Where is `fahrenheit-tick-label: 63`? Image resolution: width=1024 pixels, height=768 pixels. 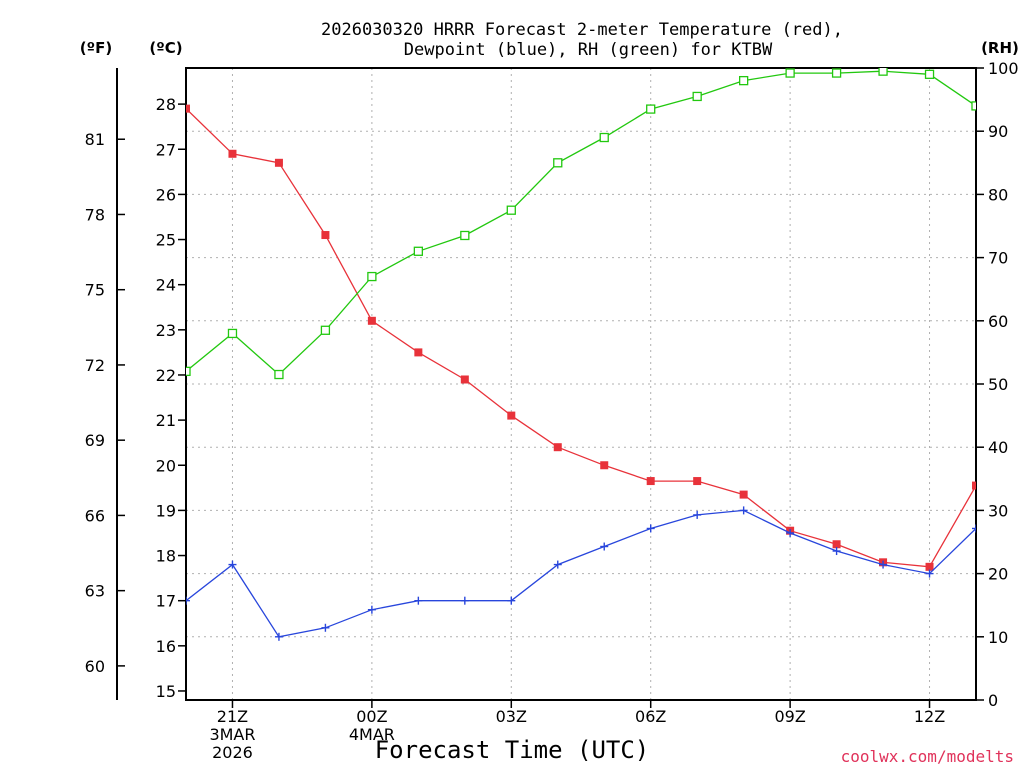 fahrenheit-tick-label: 63 is located at coordinates (95, 591).